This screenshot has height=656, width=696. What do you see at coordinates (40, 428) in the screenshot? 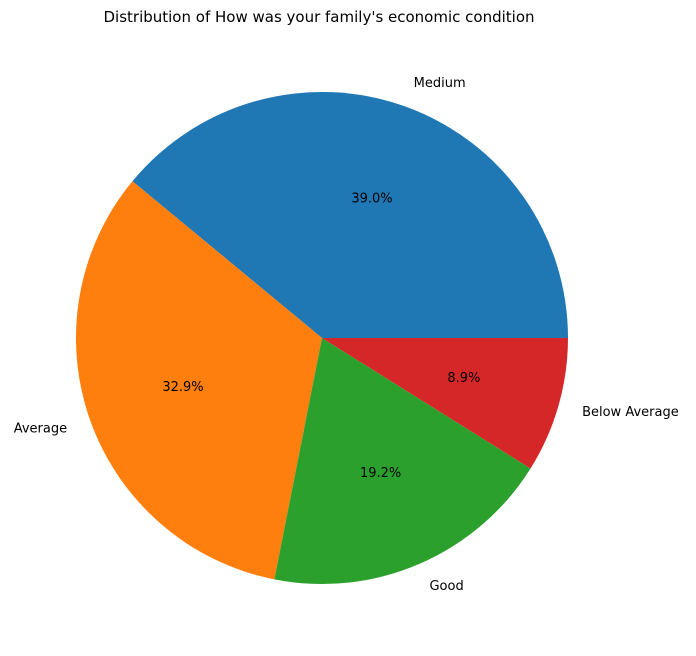
I see `slice-label-average: Average` at bounding box center [40, 428].